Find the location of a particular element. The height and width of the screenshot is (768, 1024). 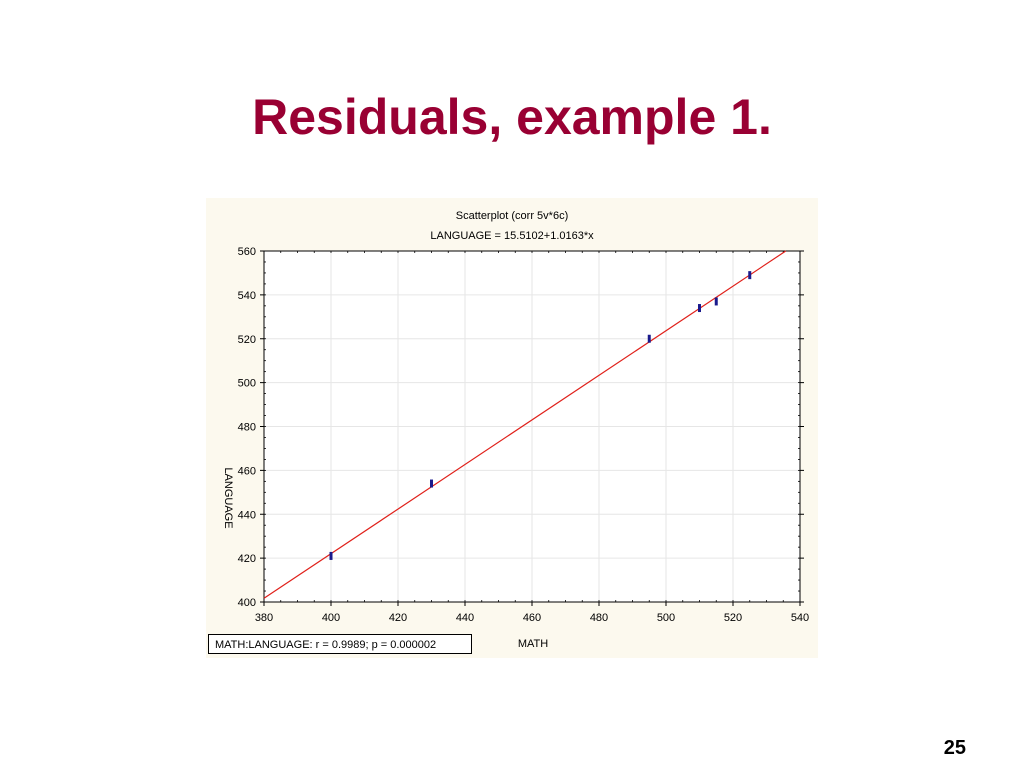

x-tick-label: 520 is located at coordinates (733, 618).